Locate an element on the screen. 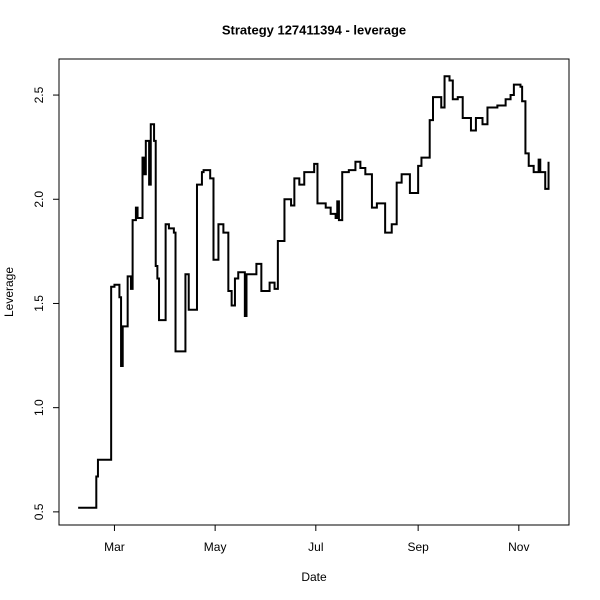 Image resolution: width=600 pixels, height=600 pixels. x-tick-label: Mar is located at coordinates (114, 547).